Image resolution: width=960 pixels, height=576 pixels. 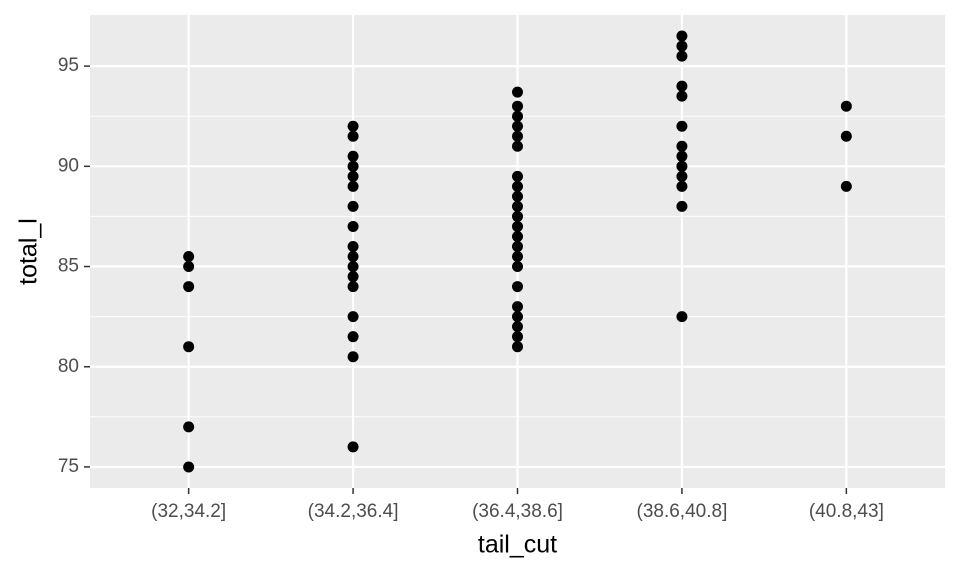 I want to click on y-tick-label: 95, so click(x=68, y=65).